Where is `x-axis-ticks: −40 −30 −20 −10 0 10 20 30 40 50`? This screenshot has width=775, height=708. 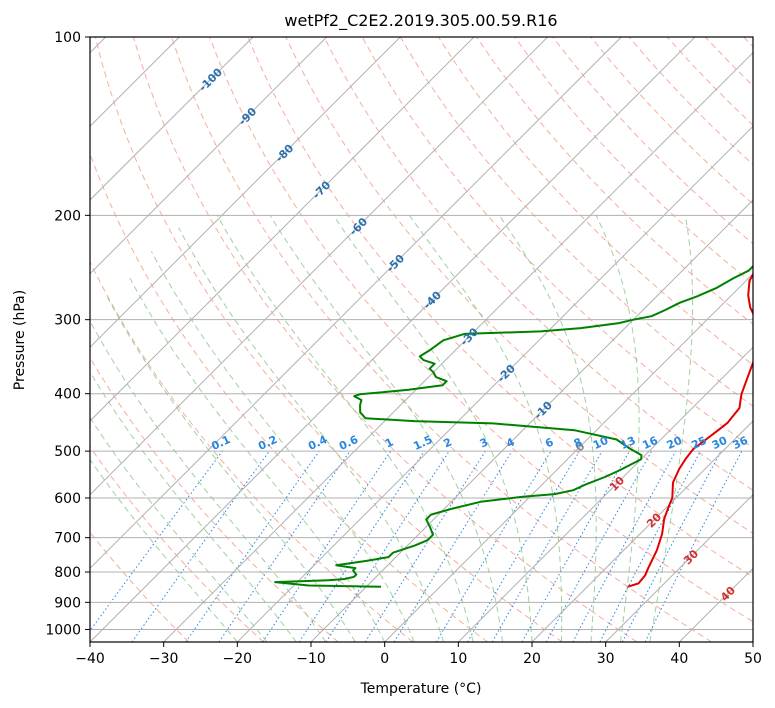 x-axis-ticks: −40 −30 −20 −10 0 10 20 30 40 50 is located at coordinates (418, 654).